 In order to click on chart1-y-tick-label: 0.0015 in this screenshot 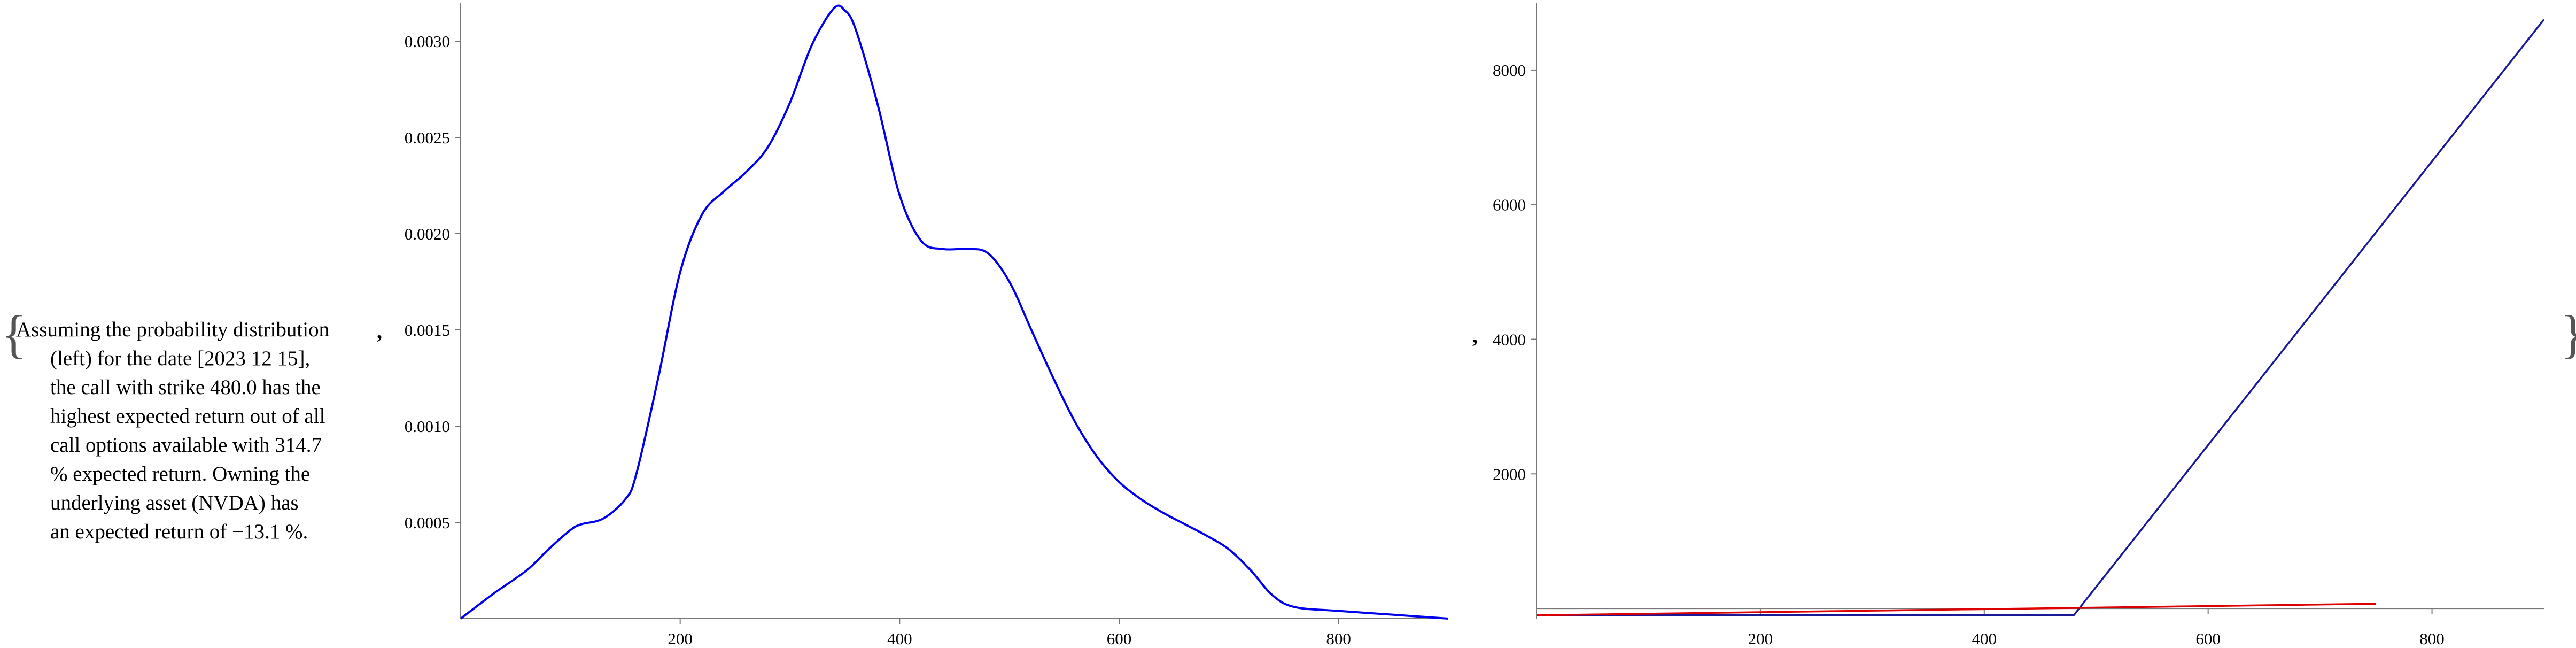, I will do `click(427, 330)`.